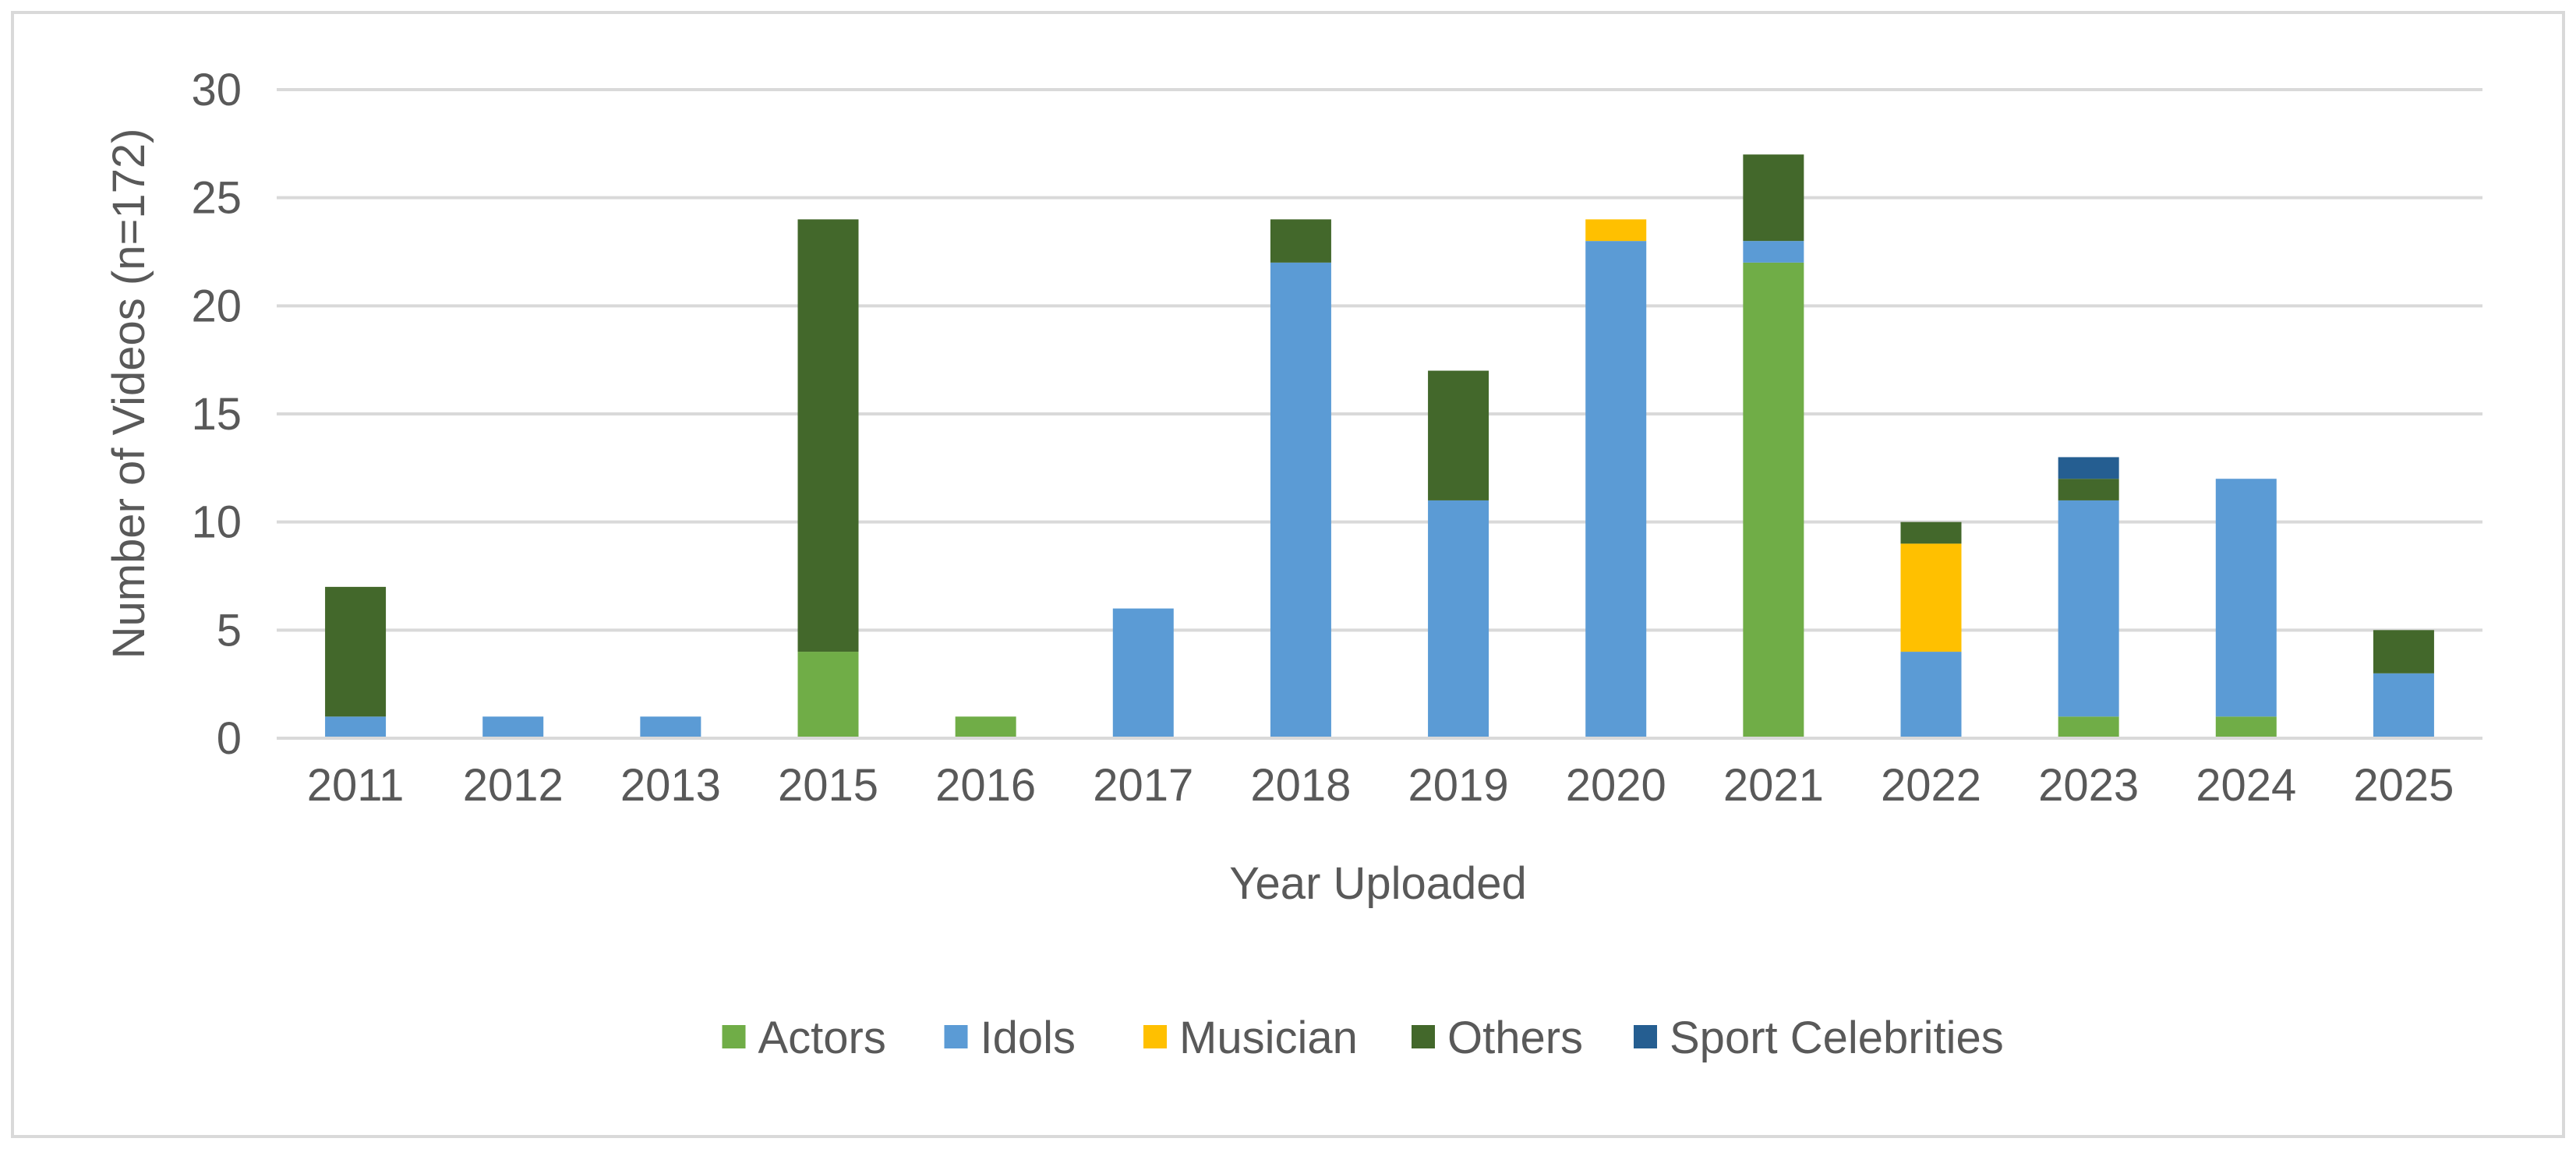 The width and height of the screenshot is (2576, 1149). I want to click on bar-2024-idols, so click(2246, 598).